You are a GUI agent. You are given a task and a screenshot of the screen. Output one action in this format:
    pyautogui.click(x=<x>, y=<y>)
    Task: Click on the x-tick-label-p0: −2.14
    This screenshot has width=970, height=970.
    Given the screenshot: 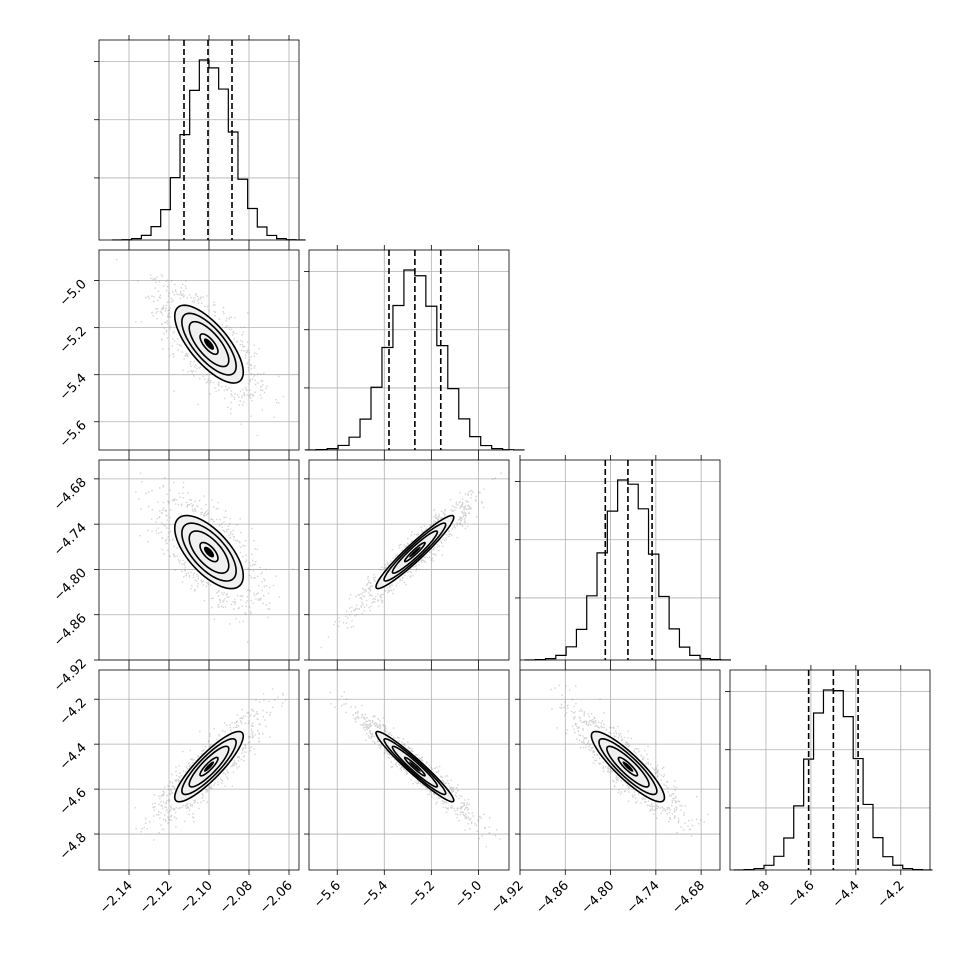 What is the action you would take?
    pyautogui.click(x=116, y=897)
    